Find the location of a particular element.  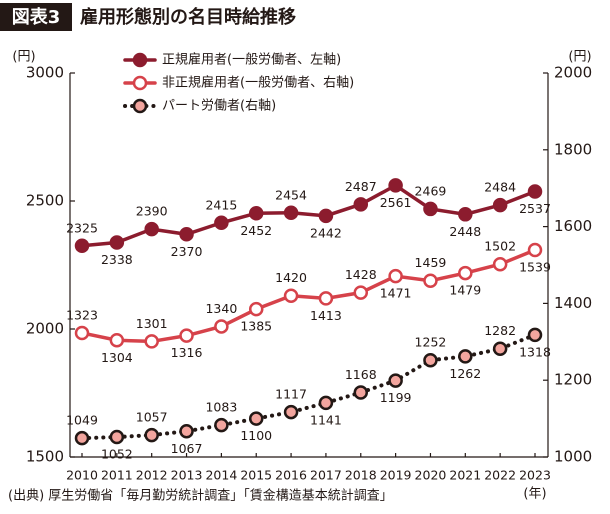

x-tick-label: 2011 is located at coordinates (117, 475).